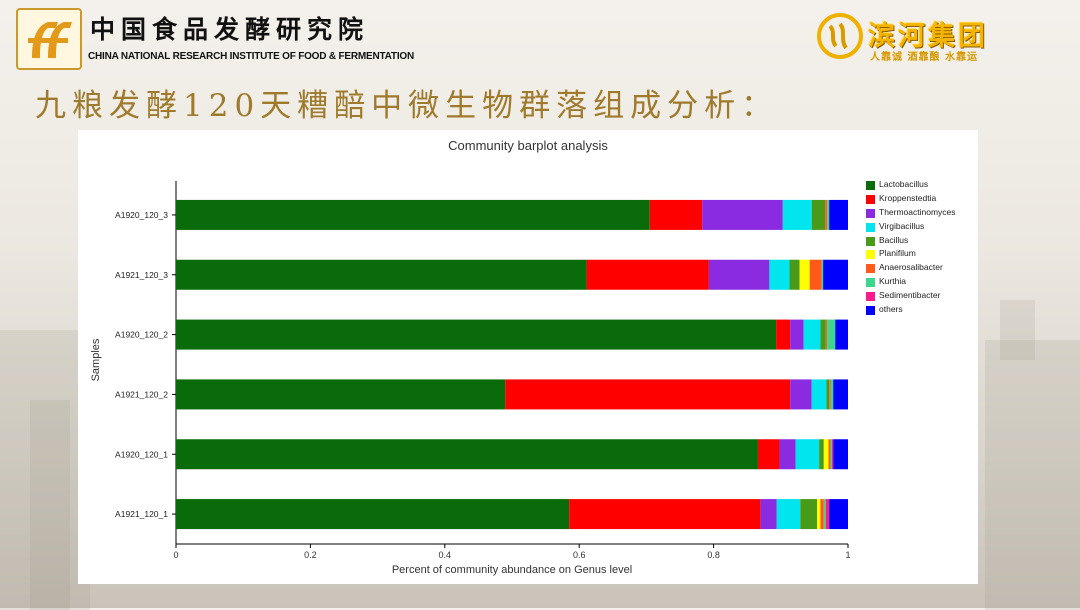 The image size is (1080, 610). I want to click on y-tick-label: A1921_120_2, so click(141, 394).